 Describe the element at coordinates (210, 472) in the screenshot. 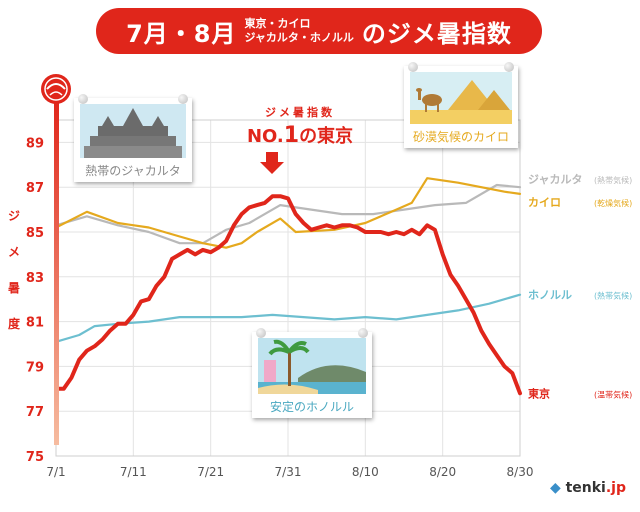

I see `x-tick-label: 7/21` at that location.